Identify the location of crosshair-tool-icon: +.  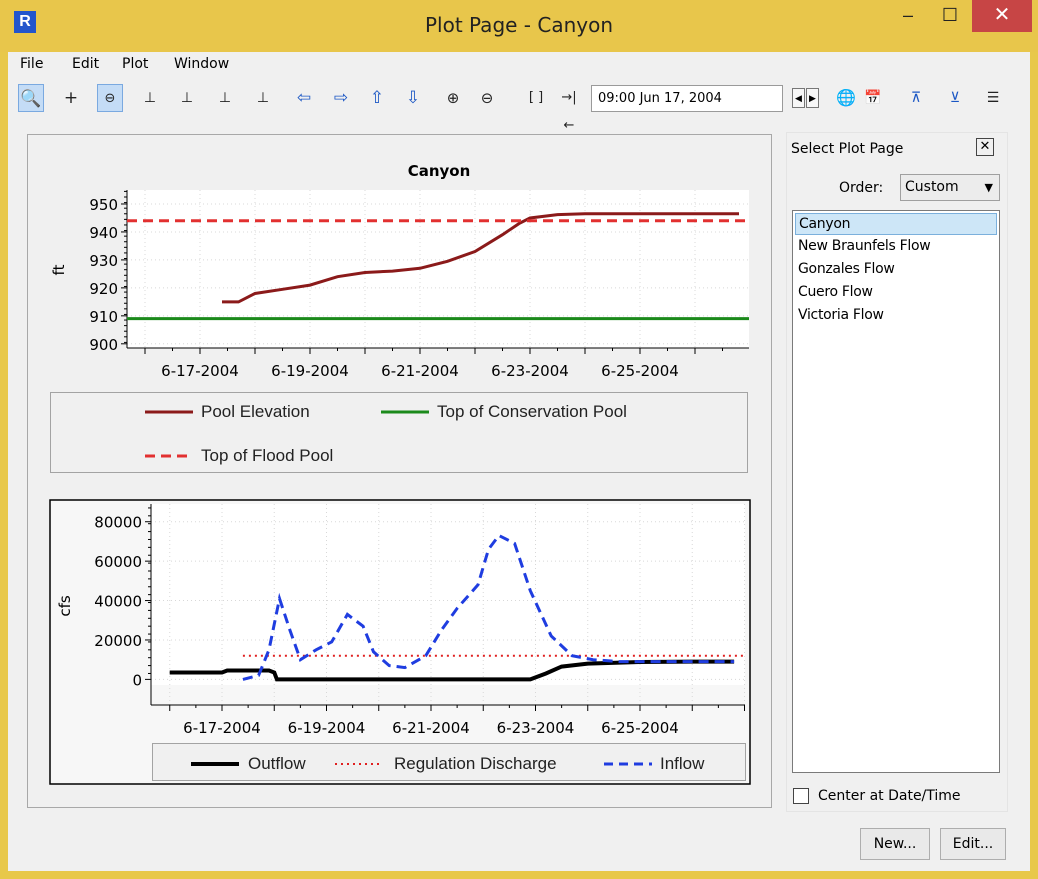
(71, 98).